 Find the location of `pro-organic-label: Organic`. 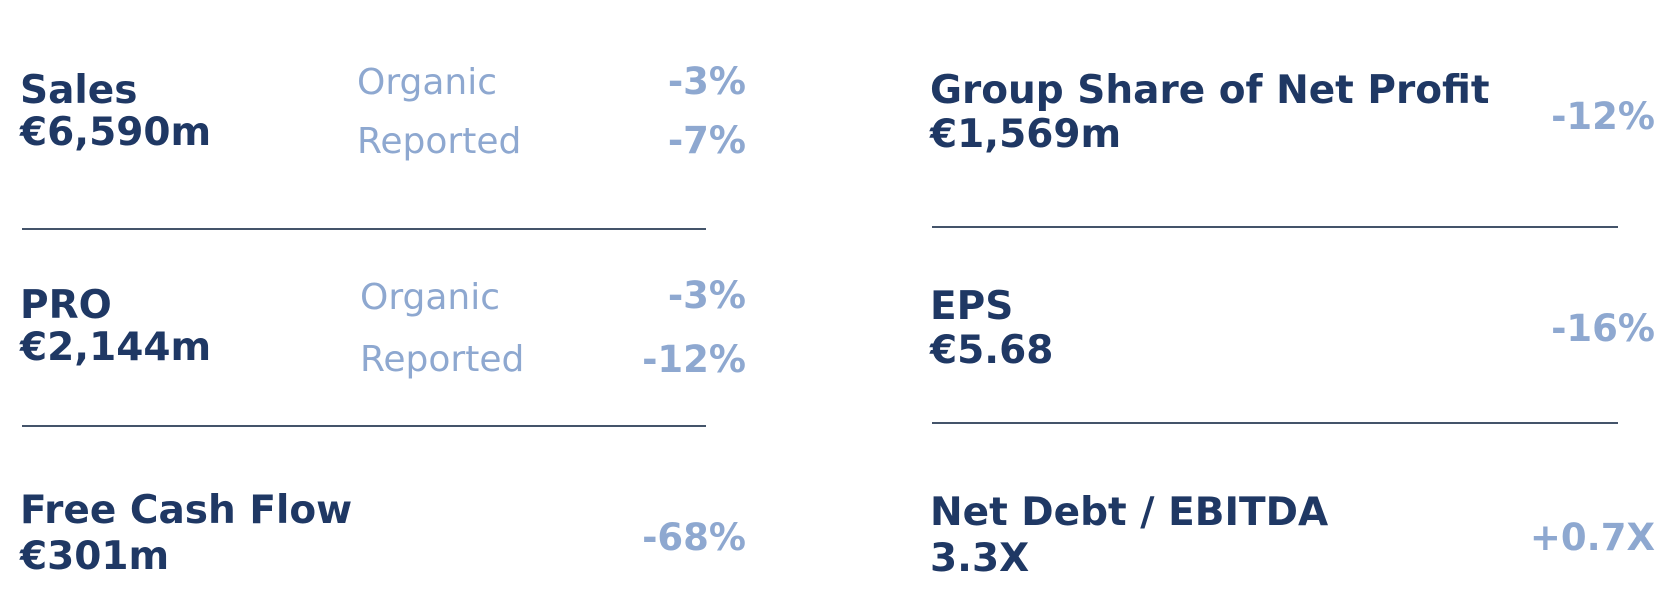

pro-organic-label: Organic is located at coordinates (430, 297).